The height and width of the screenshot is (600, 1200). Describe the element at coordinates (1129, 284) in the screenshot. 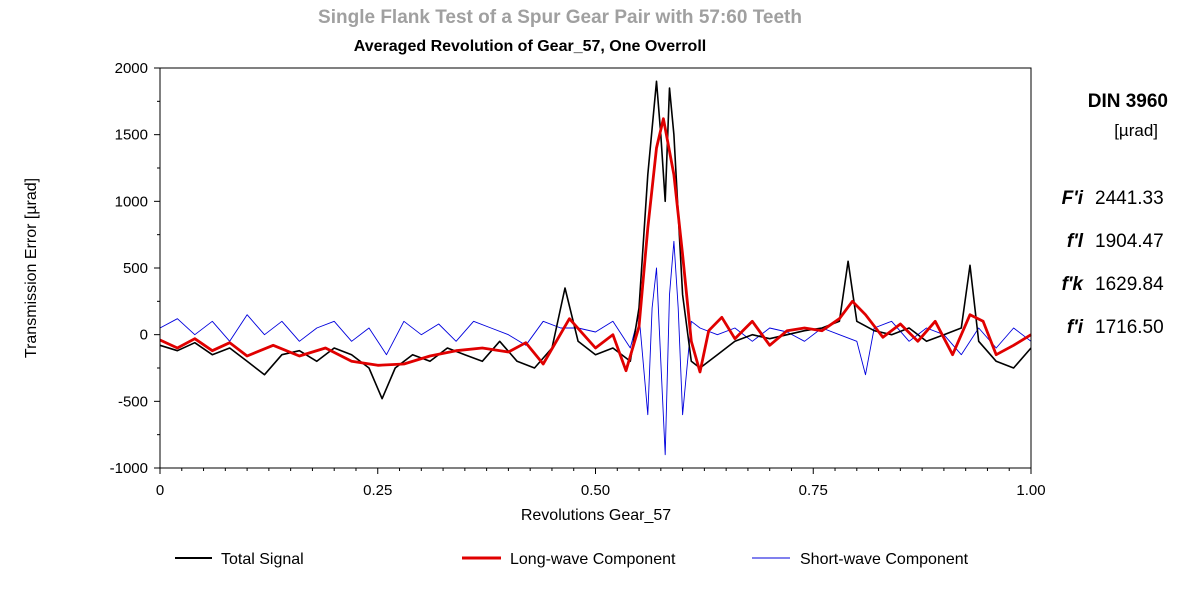

I see `metric-value-fk: 1629.84` at that location.